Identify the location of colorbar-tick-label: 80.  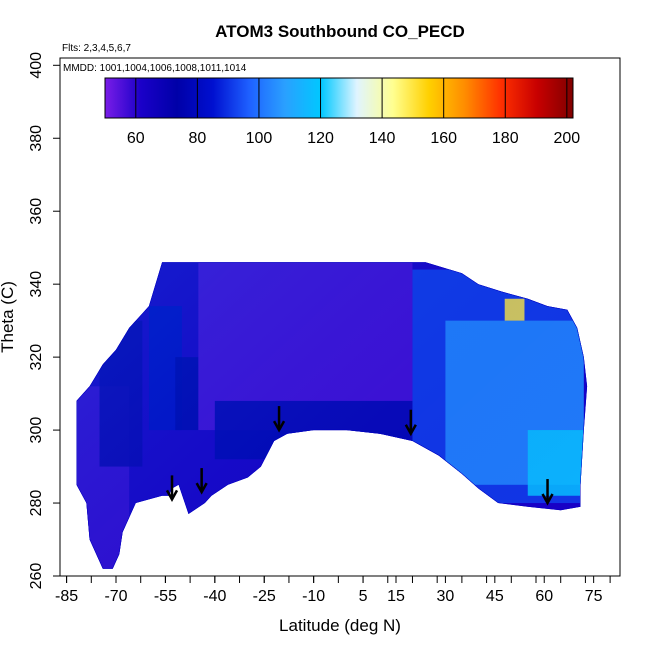
(197, 138).